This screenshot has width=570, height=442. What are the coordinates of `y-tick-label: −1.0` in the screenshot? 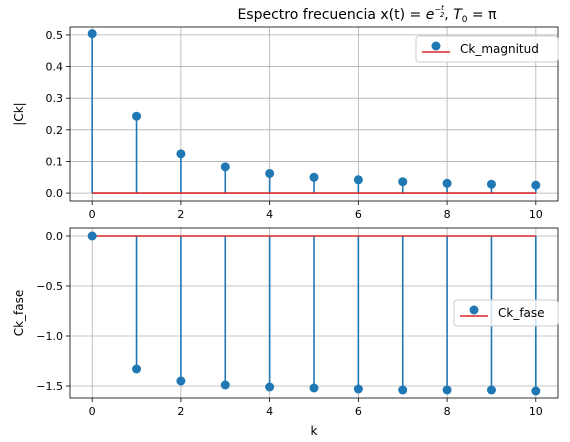 It's located at (49, 336).